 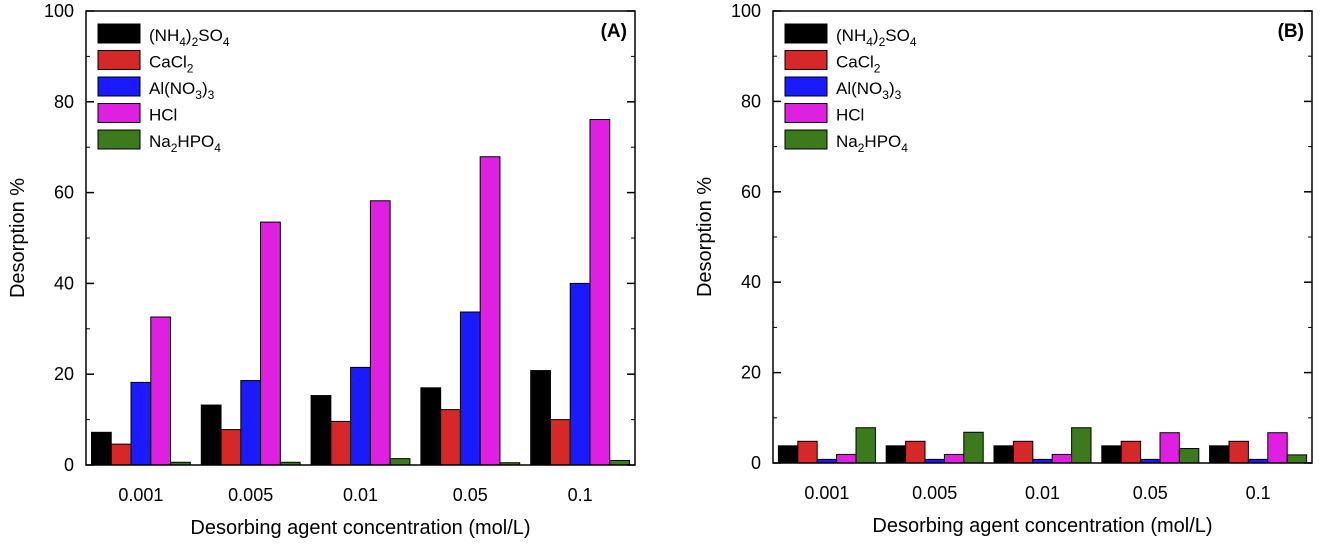 I want to click on bar-na2hpo4-0.05, so click(x=1189, y=456).